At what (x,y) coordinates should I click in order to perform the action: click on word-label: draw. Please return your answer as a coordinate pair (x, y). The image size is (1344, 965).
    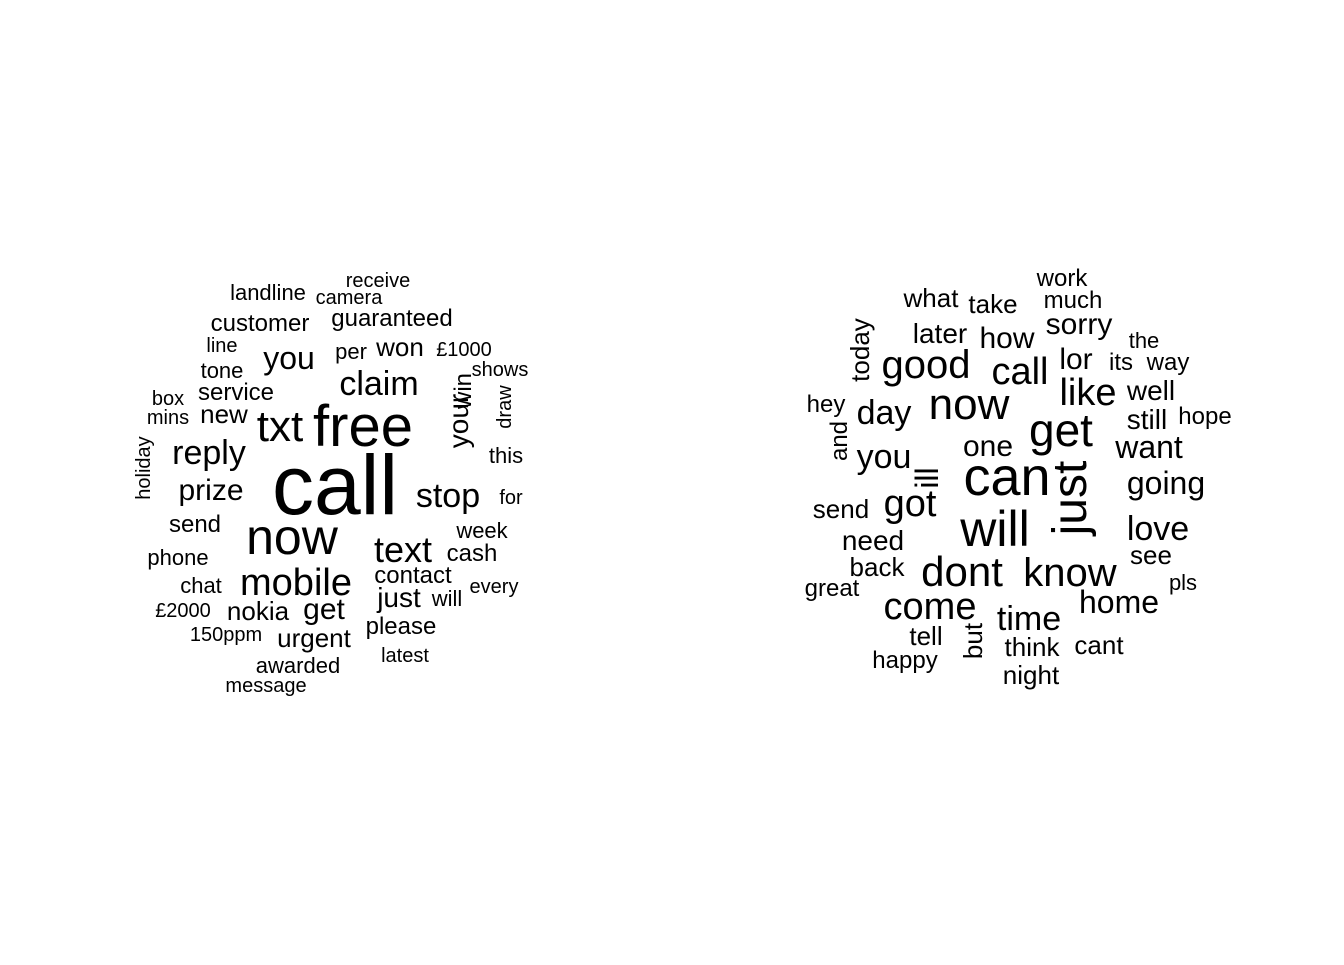
    Looking at the image, I should click on (505, 407).